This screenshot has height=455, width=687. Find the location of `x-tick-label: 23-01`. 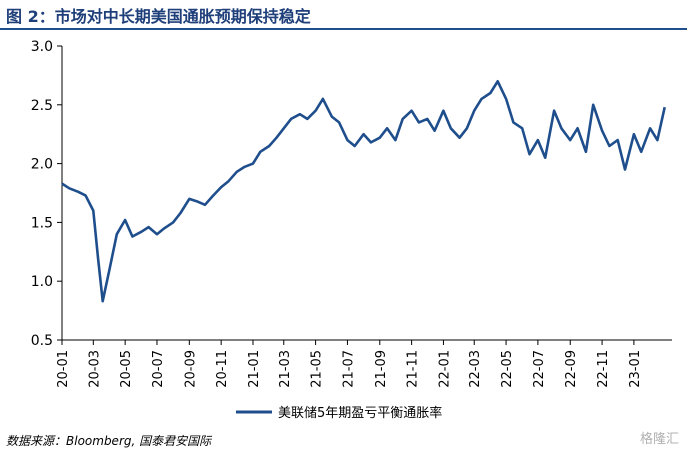

x-tick-label: 23-01 is located at coordinates (635, 369).